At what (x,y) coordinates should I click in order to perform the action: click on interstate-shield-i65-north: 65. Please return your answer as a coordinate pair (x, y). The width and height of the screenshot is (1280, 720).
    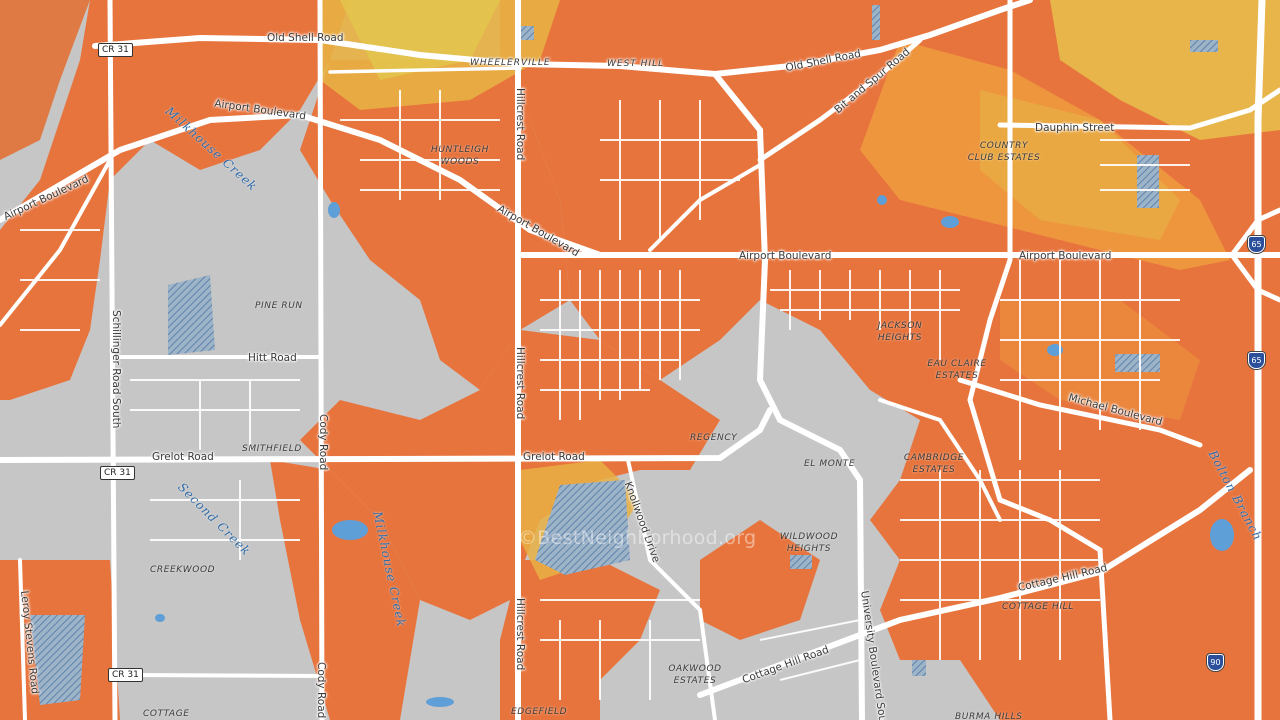
    Looking at the image, I should click on (1256, 244).